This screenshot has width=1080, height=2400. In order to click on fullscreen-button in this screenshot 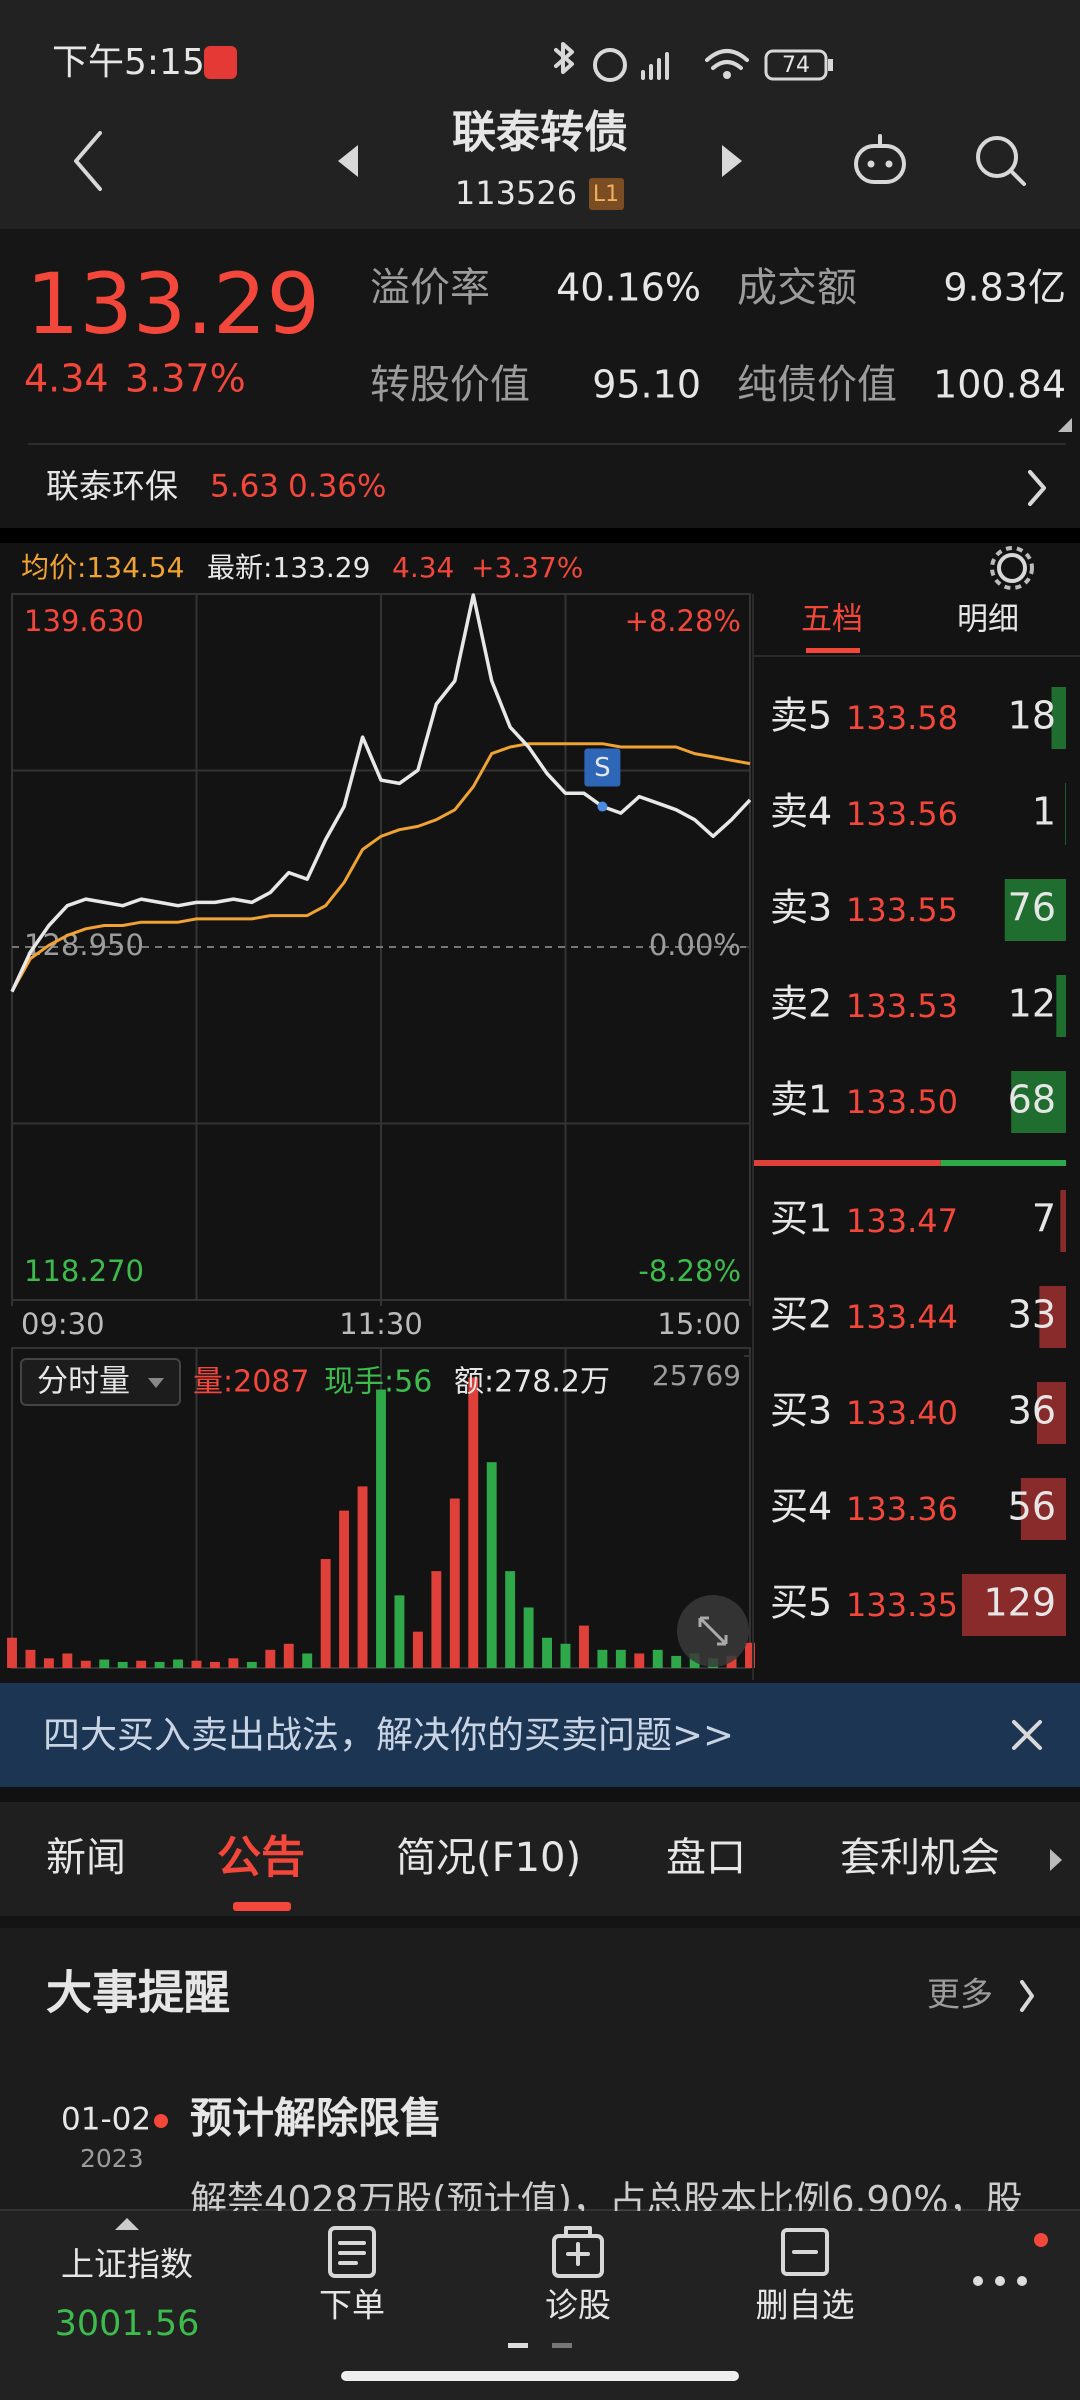, I will do `click(713, 1631)`.